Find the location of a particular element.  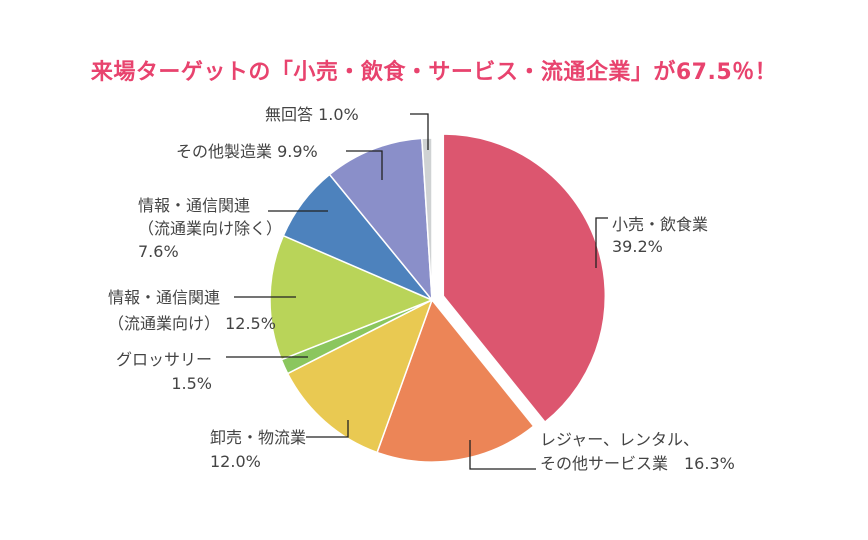

slice-label-7: その他製造業 9.9% is located at coordinates (247, 151).